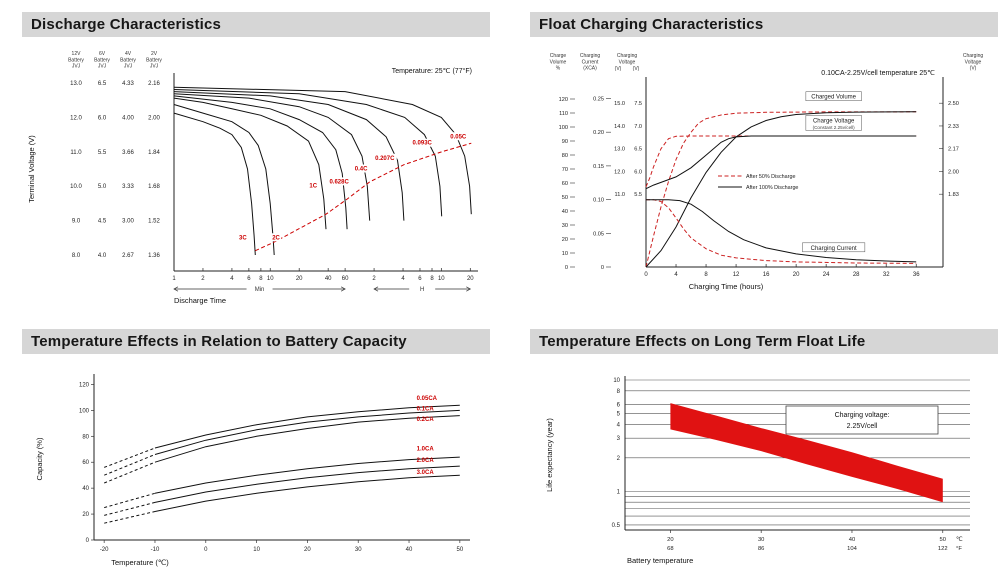  Describe the element at coordinates (361, 170) in the screenshot. I see `svg-text: 0.4C` at that location.